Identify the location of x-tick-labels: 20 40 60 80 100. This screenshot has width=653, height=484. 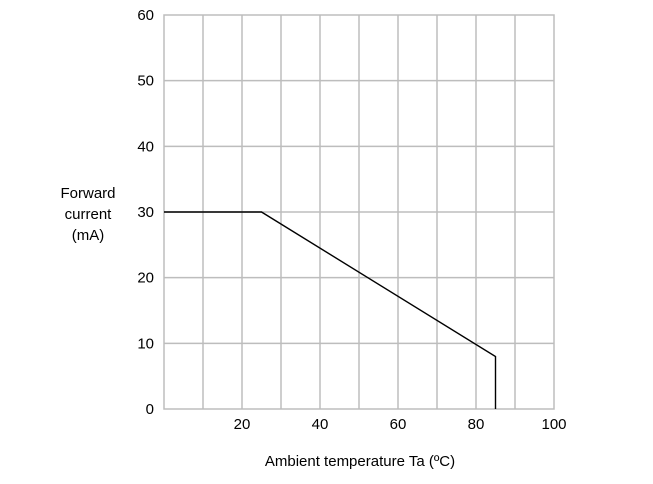
(400, 424).